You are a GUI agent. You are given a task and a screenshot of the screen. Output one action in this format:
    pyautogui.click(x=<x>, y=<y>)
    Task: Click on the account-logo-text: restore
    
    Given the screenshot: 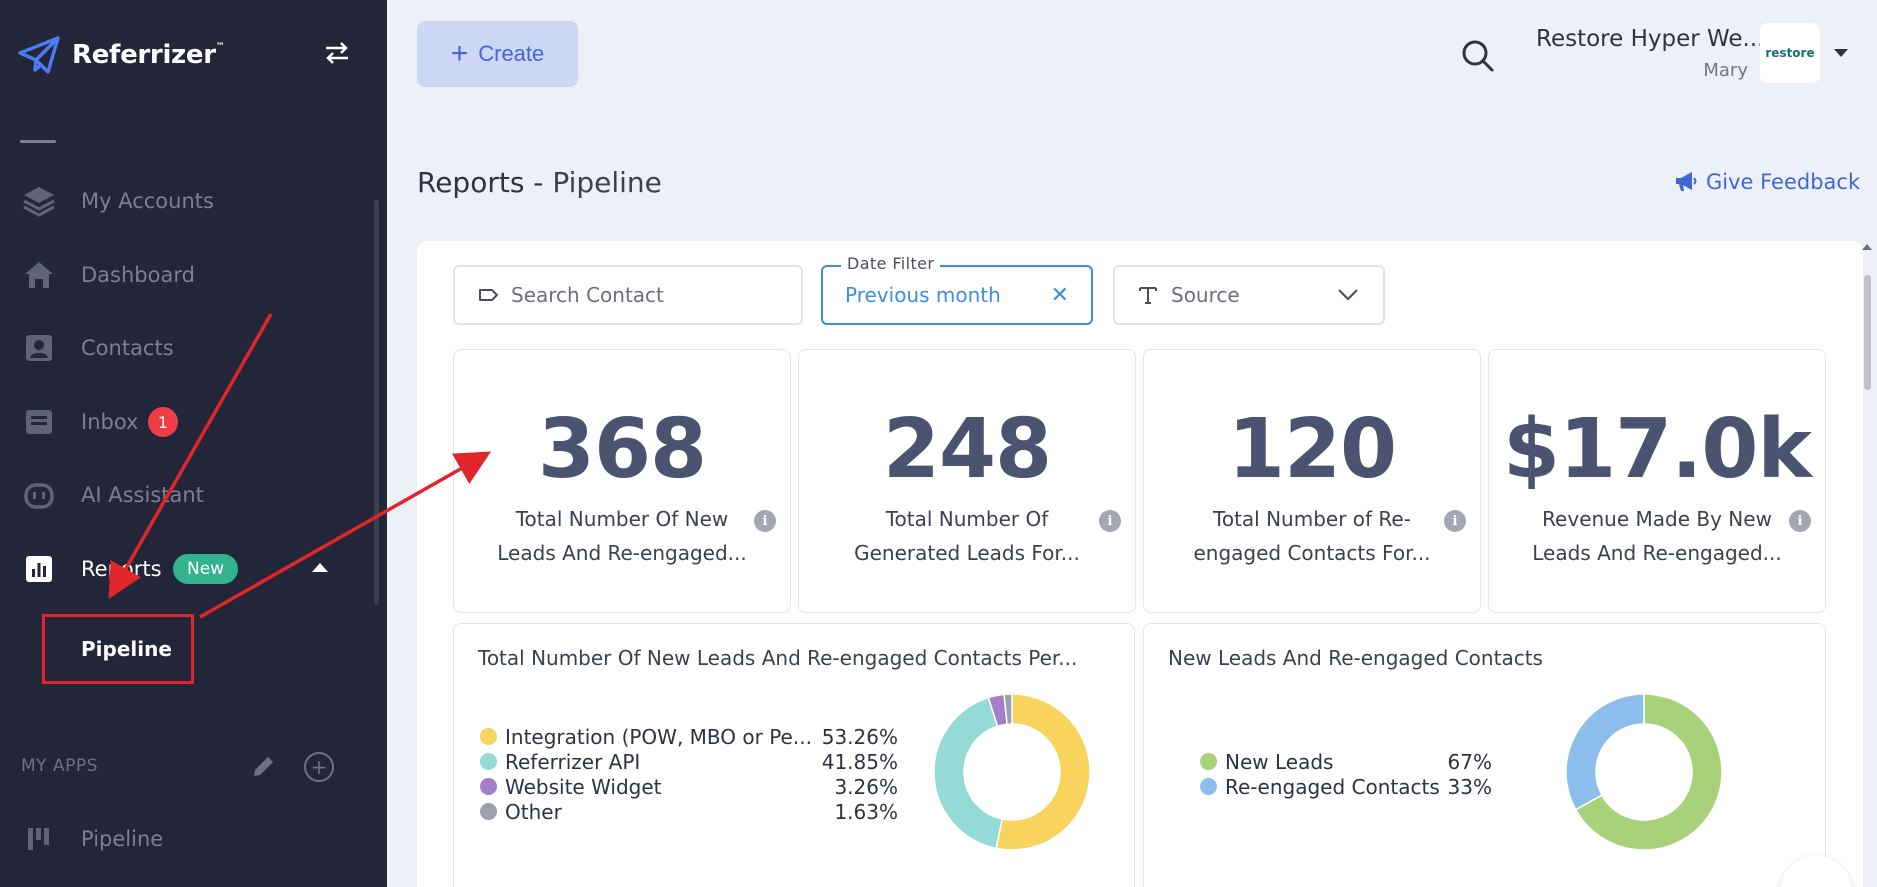 What is the action you would take?
    pyautogui.click(x=1790, y=53)
    